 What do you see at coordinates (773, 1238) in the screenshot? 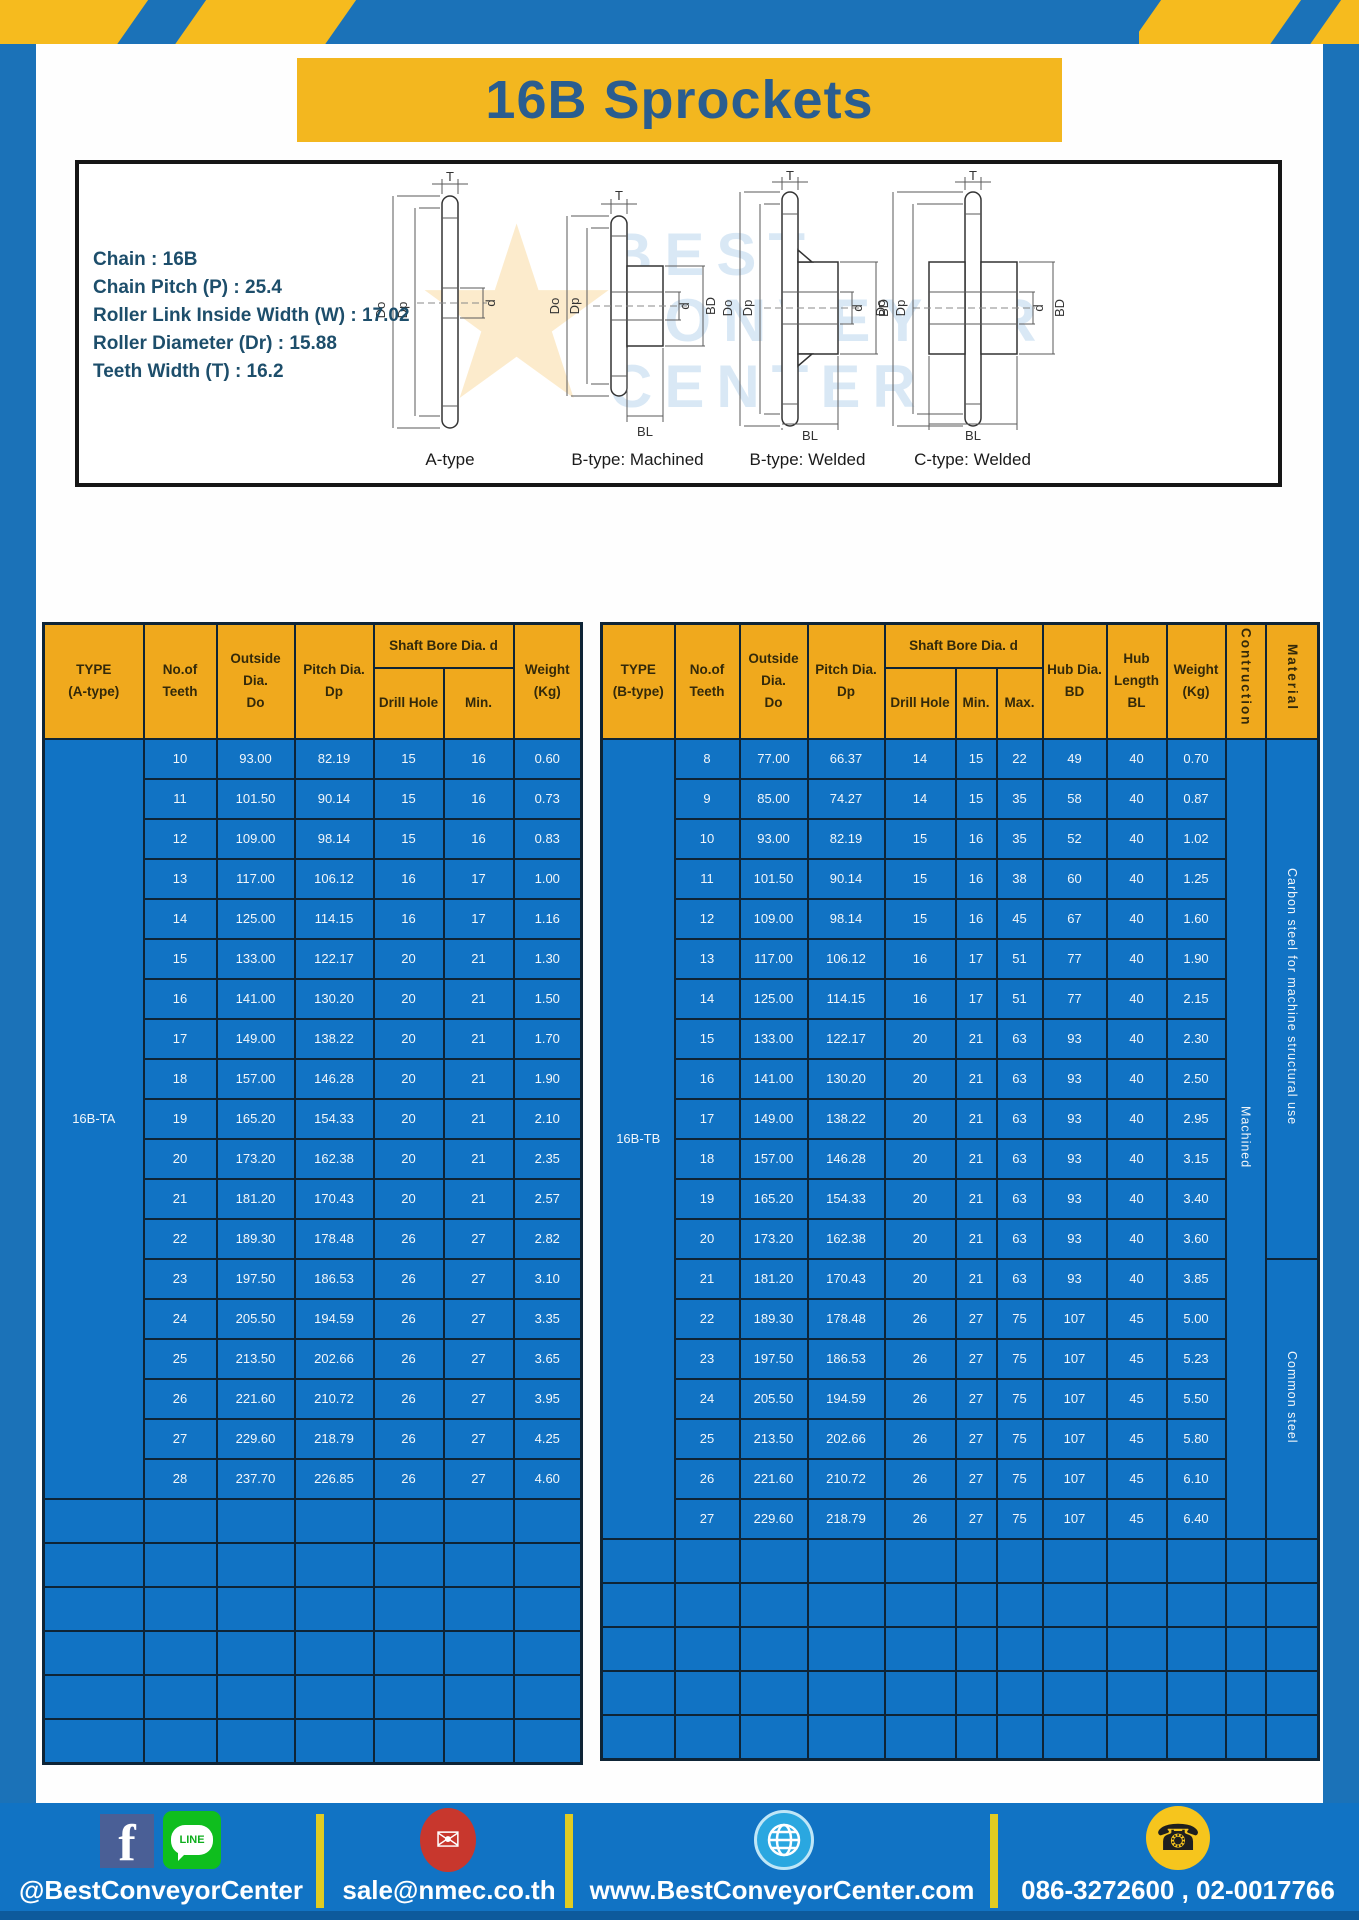
I see `table-cell: 173.20` at bounding box center [773, 1238].